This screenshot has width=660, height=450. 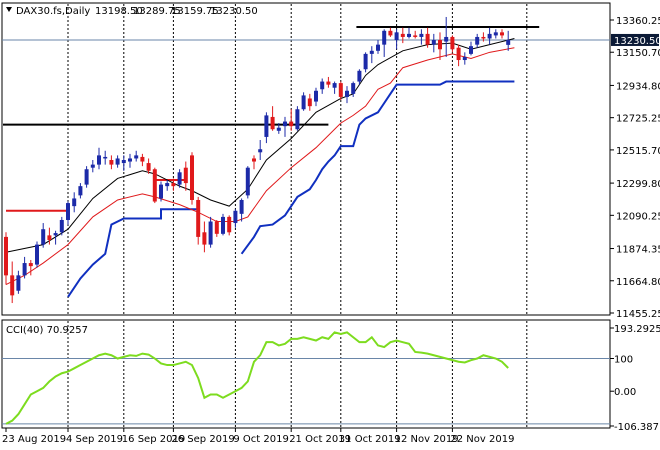 What do you see at coordinates (638, 216) in the screenshot?
I see `y-tick-label: 12090.25` at bounding box center [638, 216].